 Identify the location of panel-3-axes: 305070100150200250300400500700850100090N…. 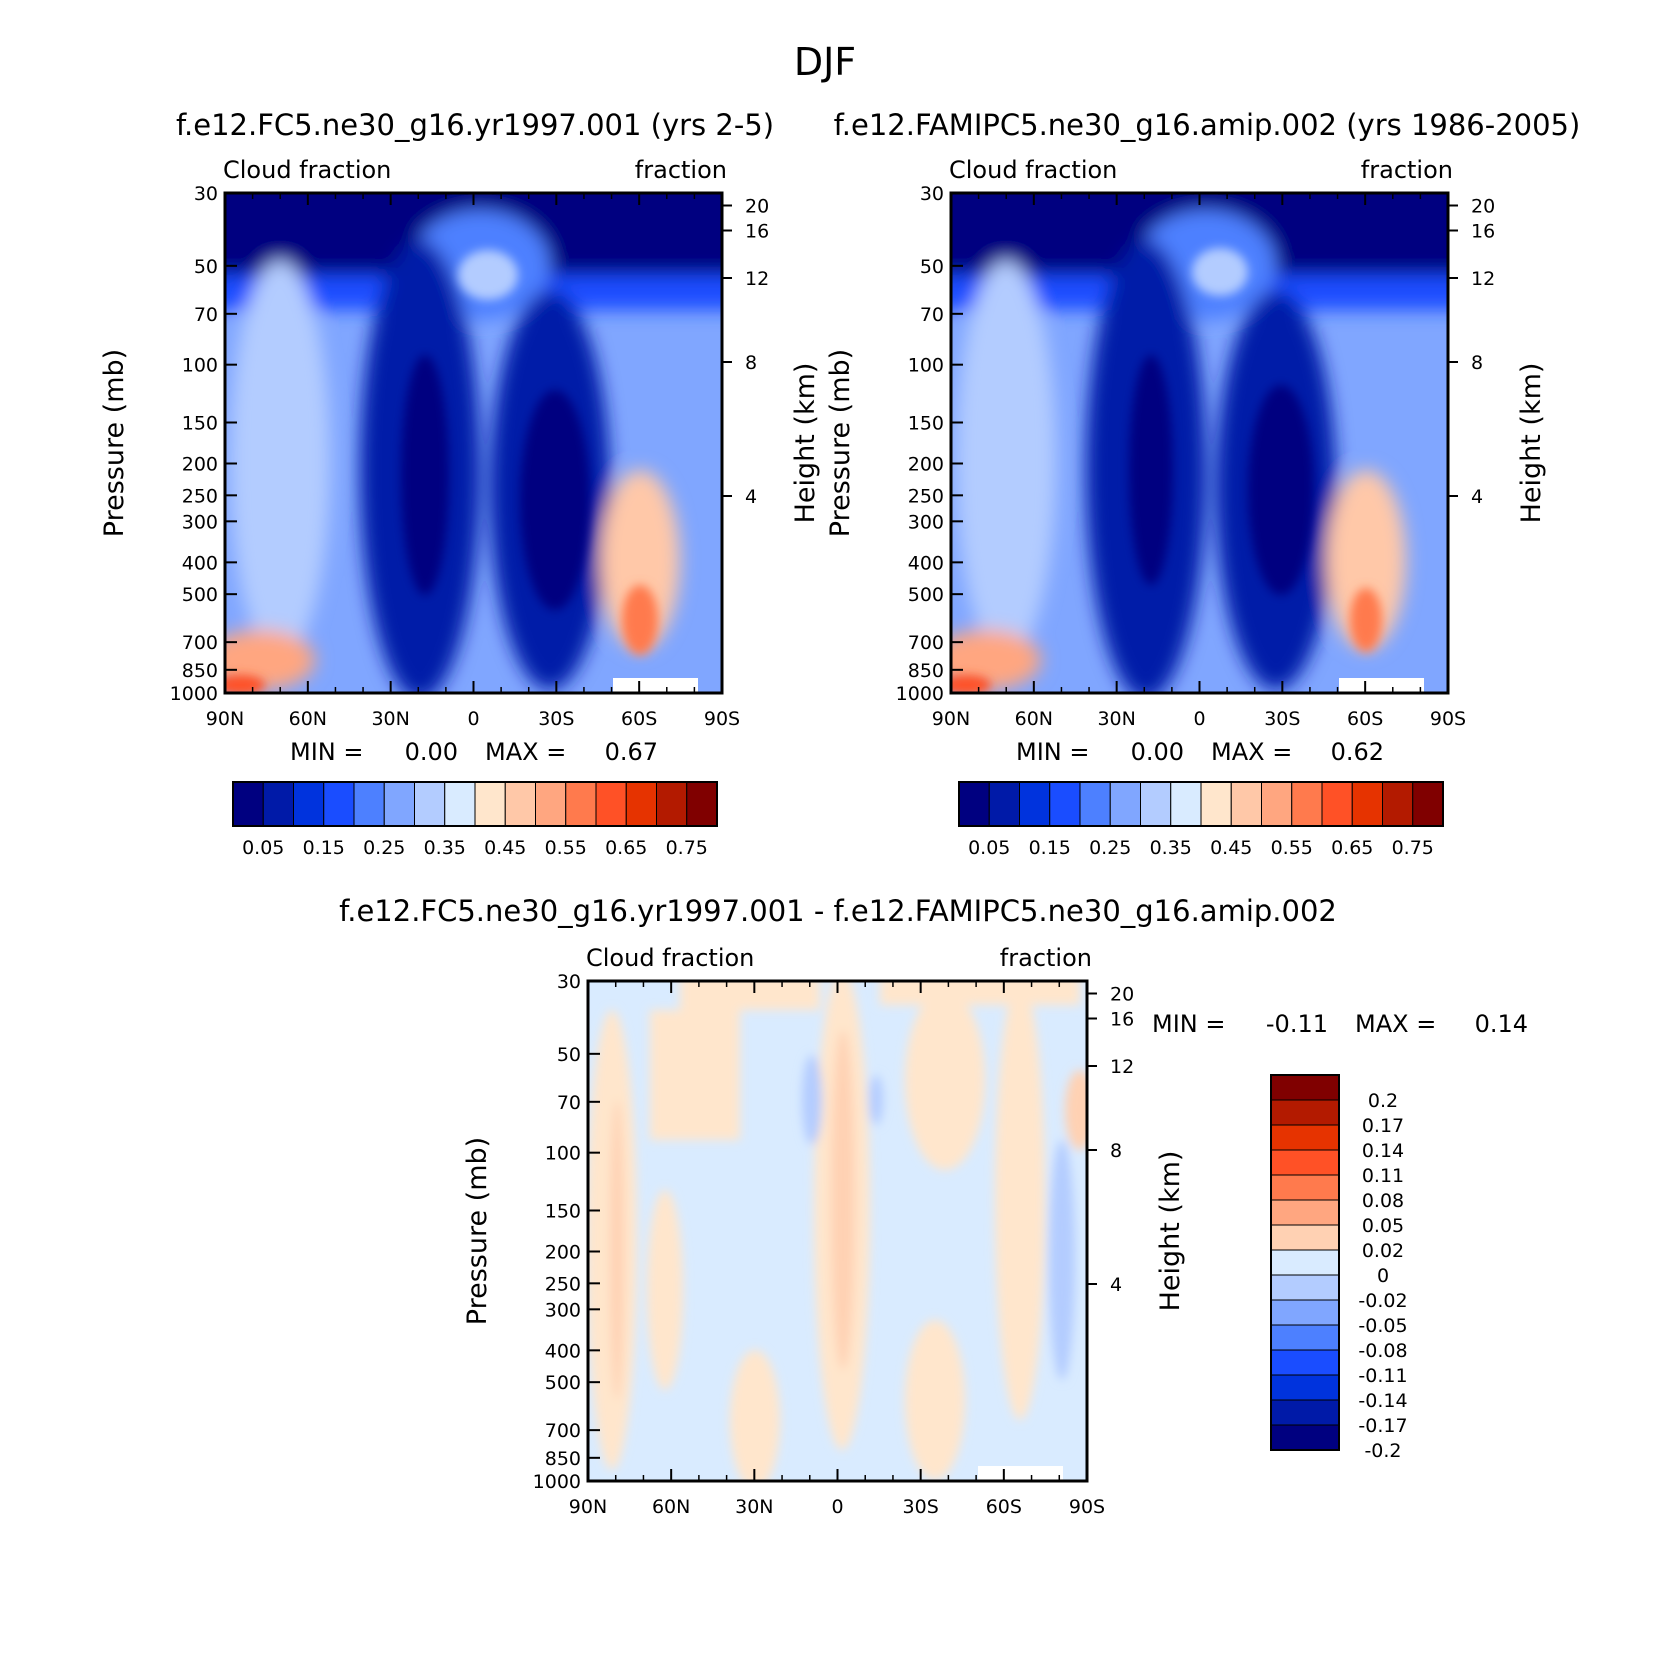
(824, 1244).